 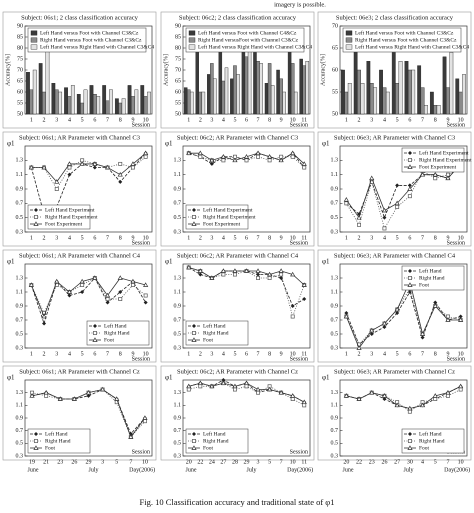 I want to click on legend-label: Left Hand versus Foot with Channel C3&Cz, so click(x=89, y=32).